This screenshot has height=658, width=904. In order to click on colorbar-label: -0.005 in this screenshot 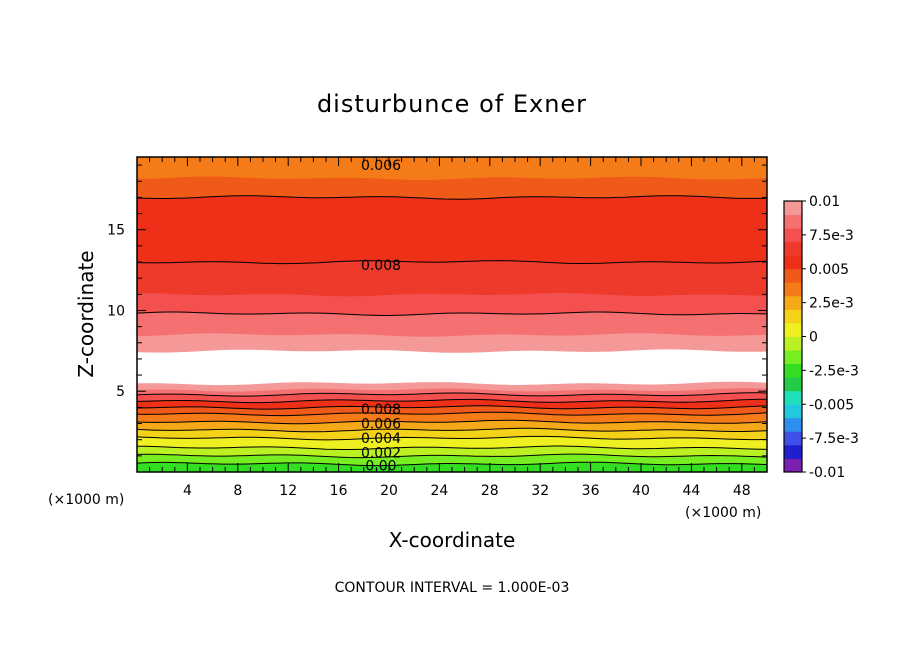, I will do `click(831, 405)`.